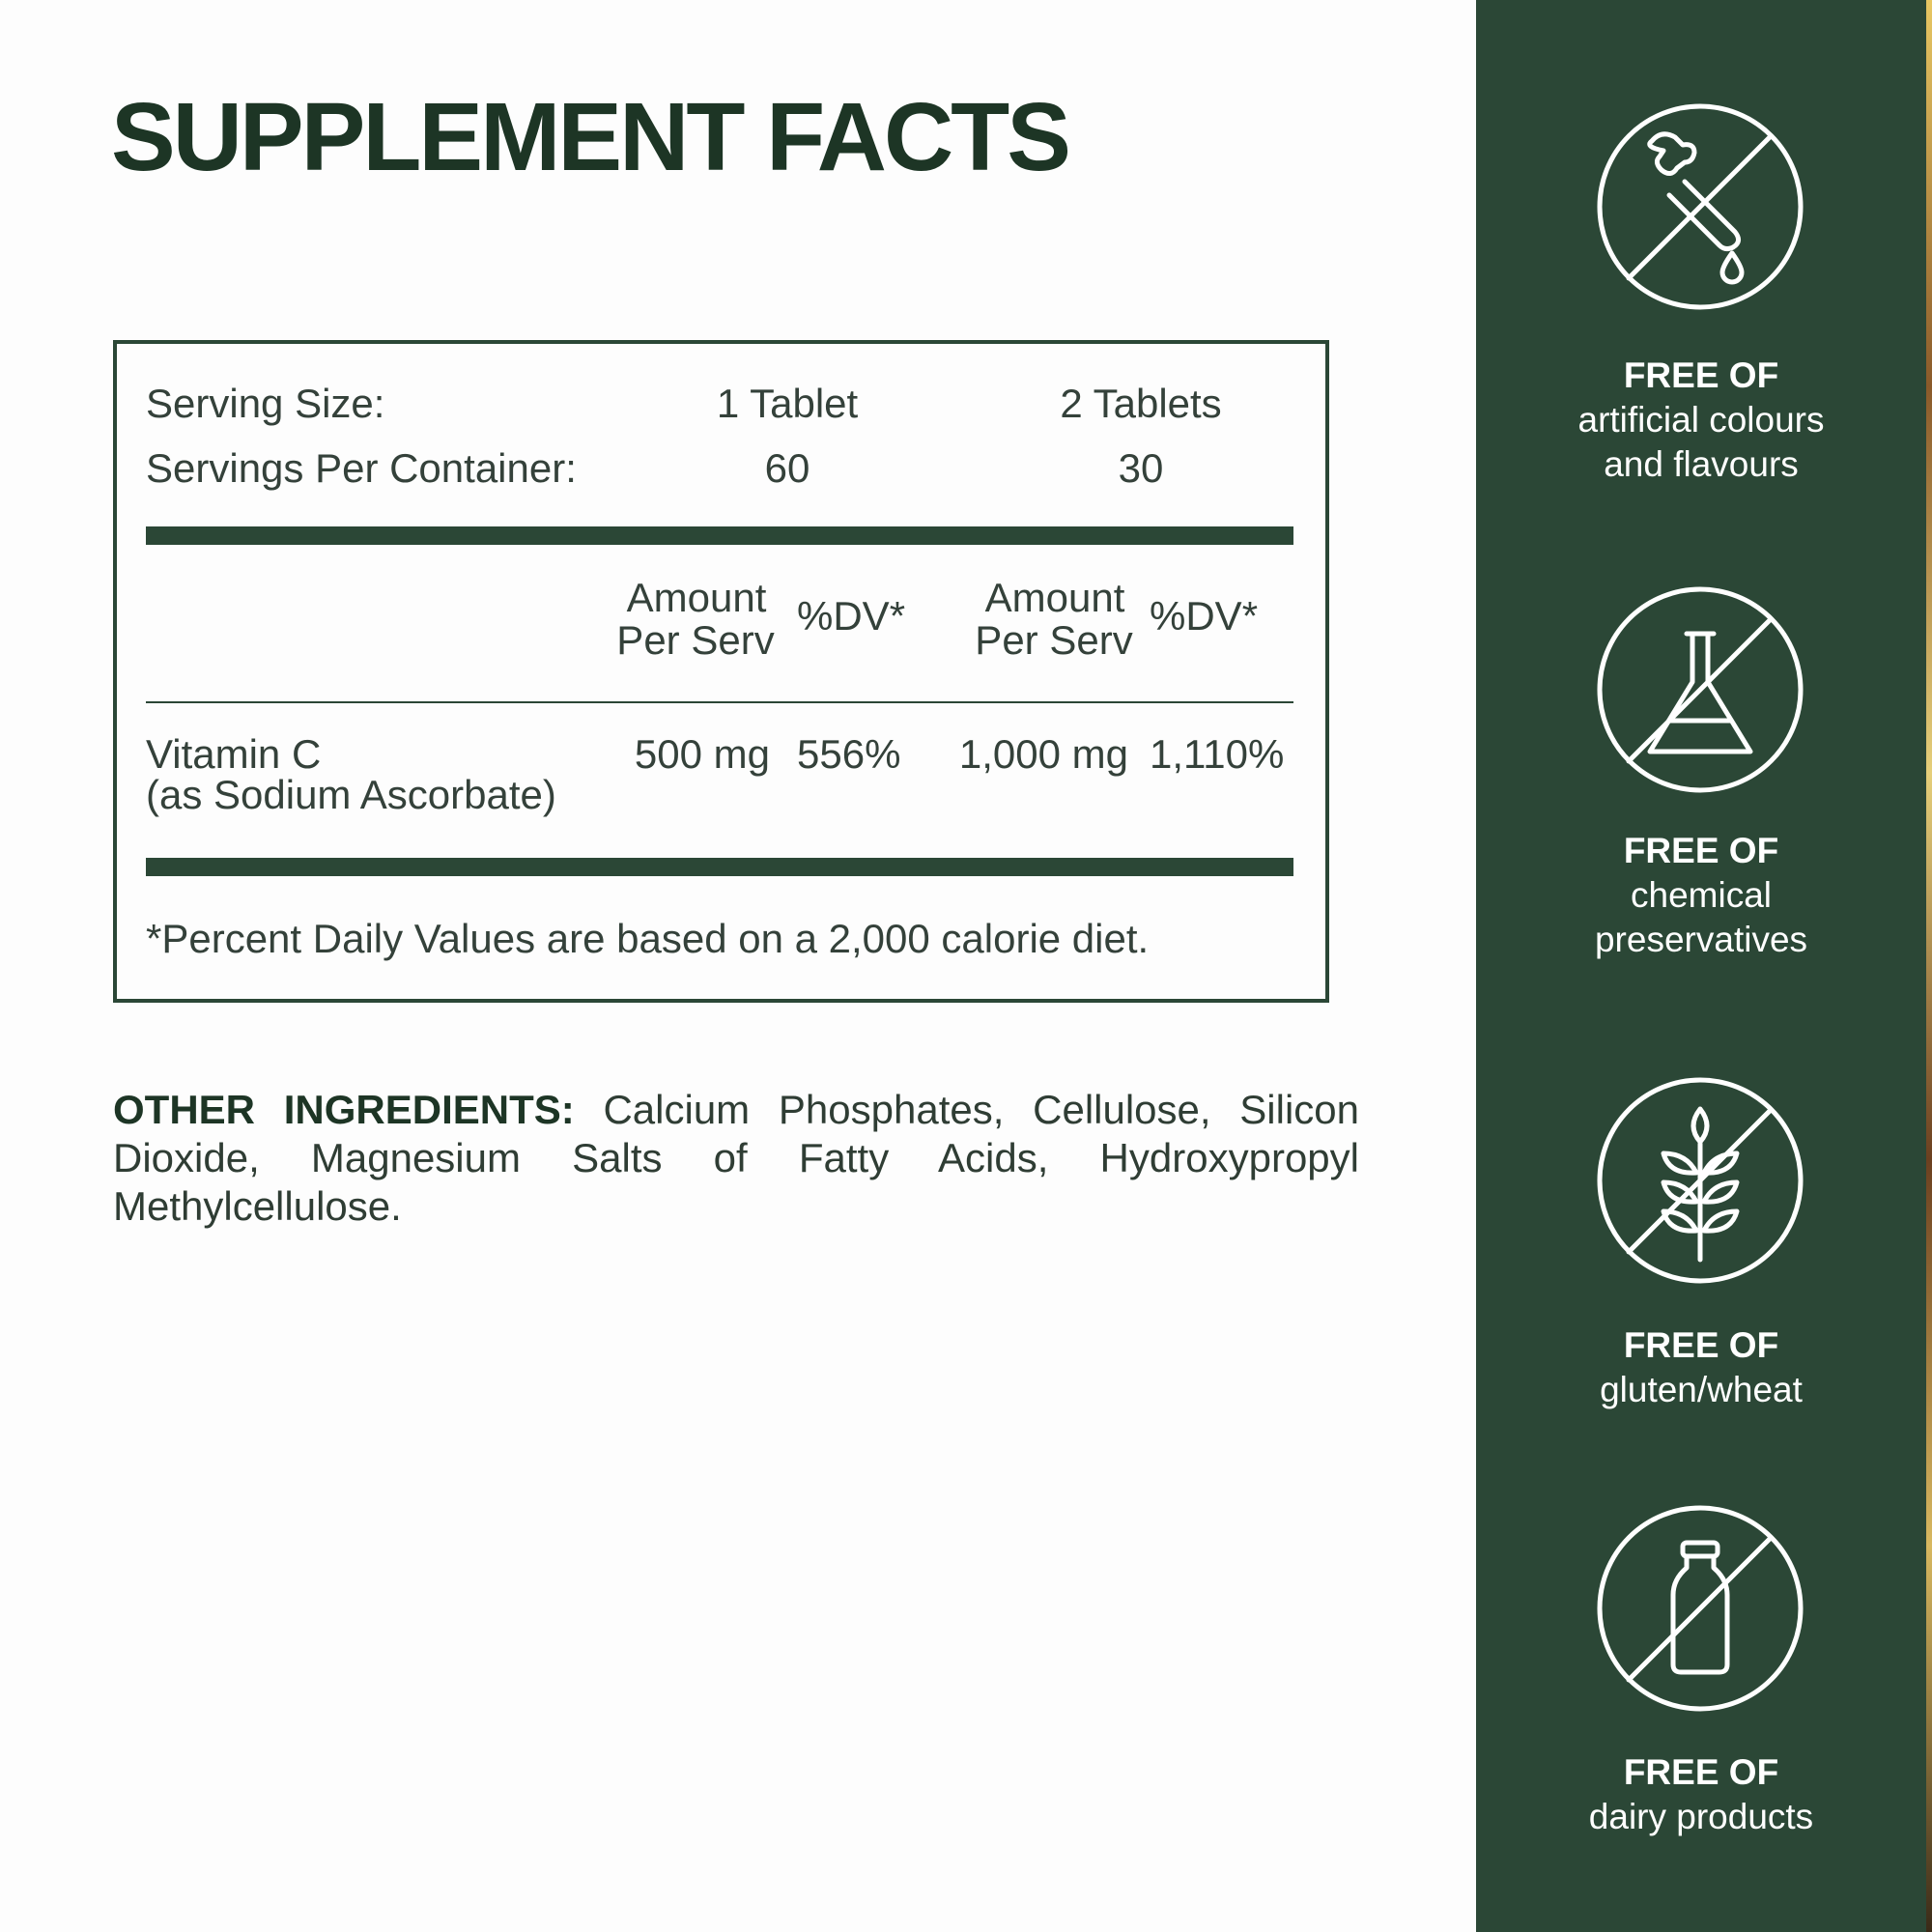 The width and height of the screenshot is (1932, 1932). Describe the element at coordinates (1701, 1367) in the screenshot. I see `badge-gluten-wheat: FREE OF gluten/wheat` at that location.